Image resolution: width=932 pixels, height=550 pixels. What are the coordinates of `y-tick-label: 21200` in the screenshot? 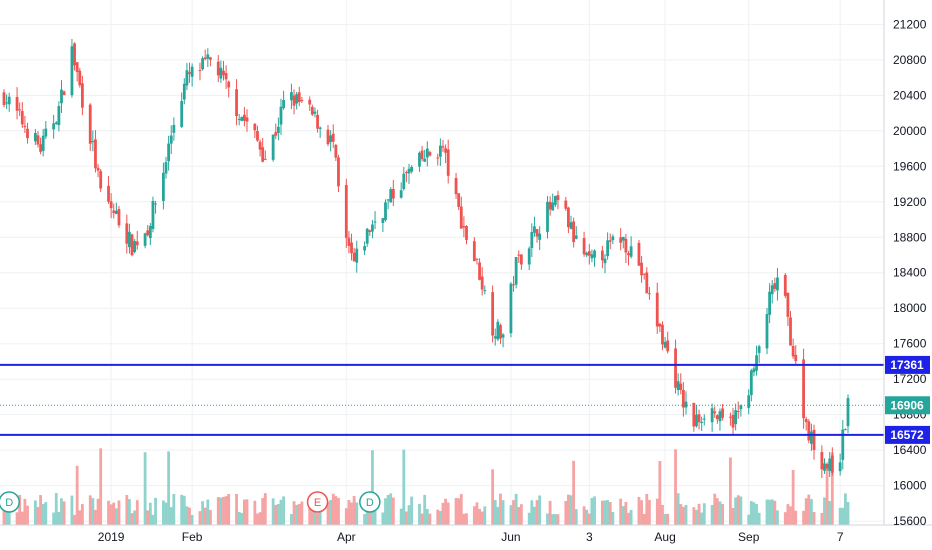 It's located at (910, 24).